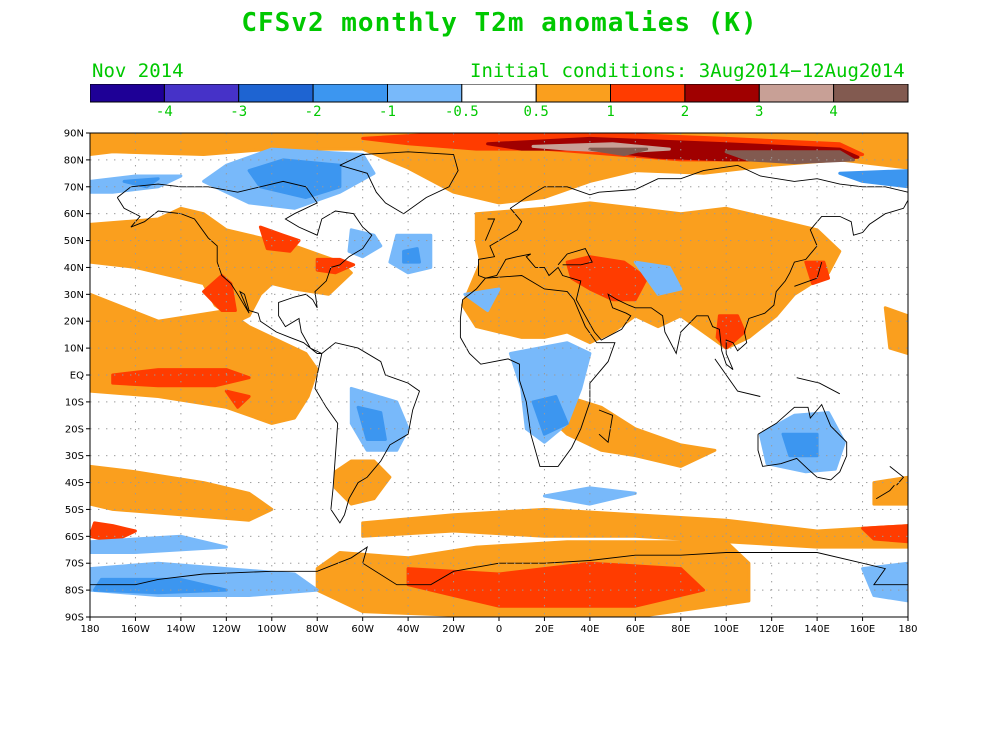  Describe the element at coordinates (453, 629) in the screenshot. I see `longitude-label: 20W` at that location.